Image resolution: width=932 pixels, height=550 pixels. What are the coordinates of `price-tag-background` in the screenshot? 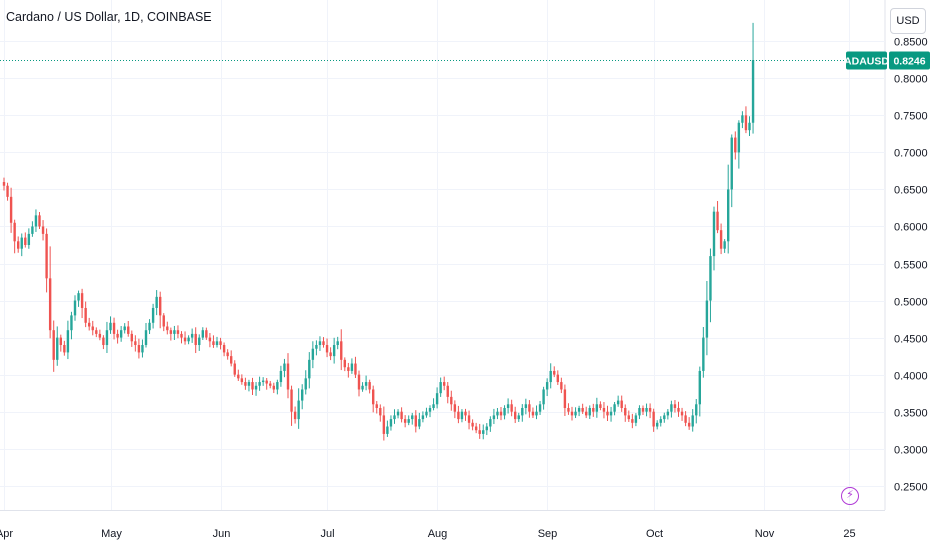 It's located at (909, 60).